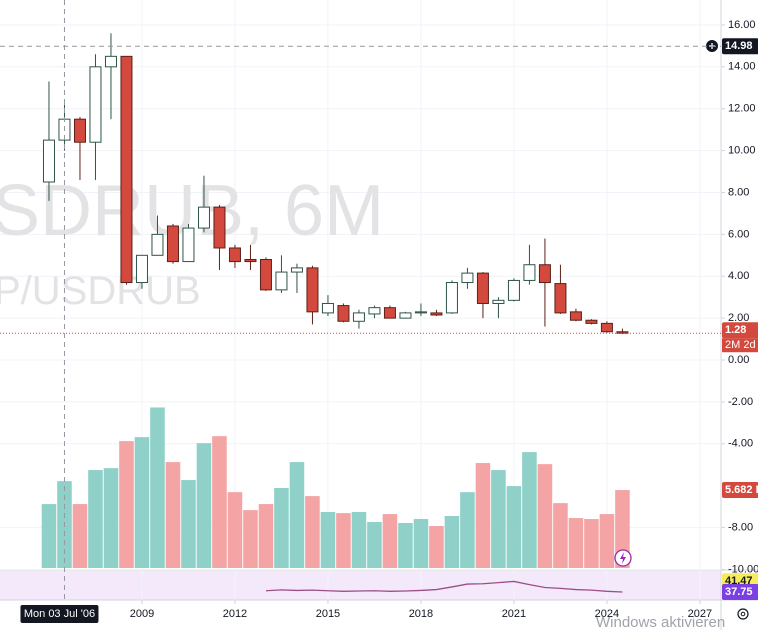  I want to click on countdown-box, so click(740, 345).